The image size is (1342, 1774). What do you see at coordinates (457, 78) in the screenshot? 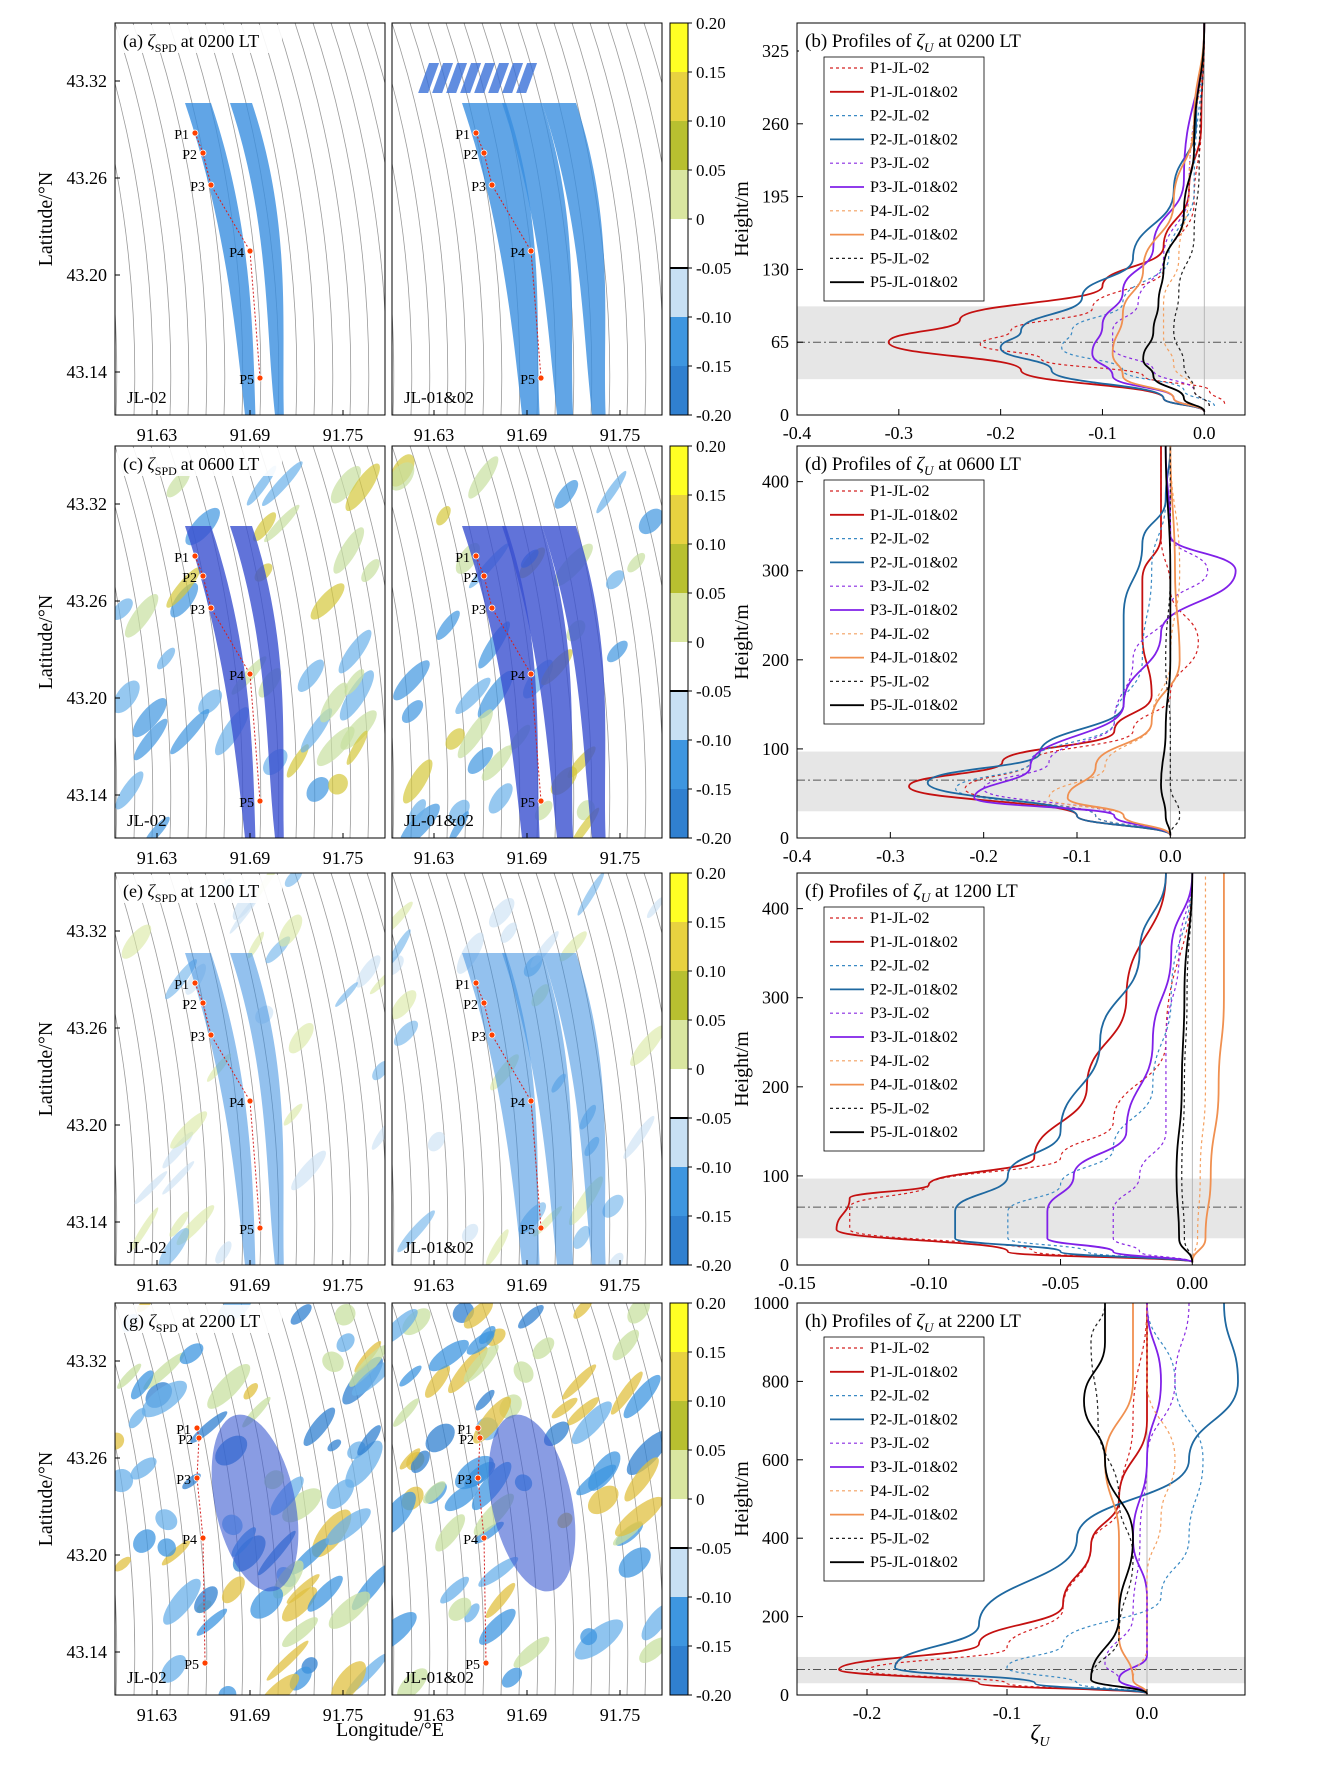
I see `turbine-wake` at bounding box center [457, 78].